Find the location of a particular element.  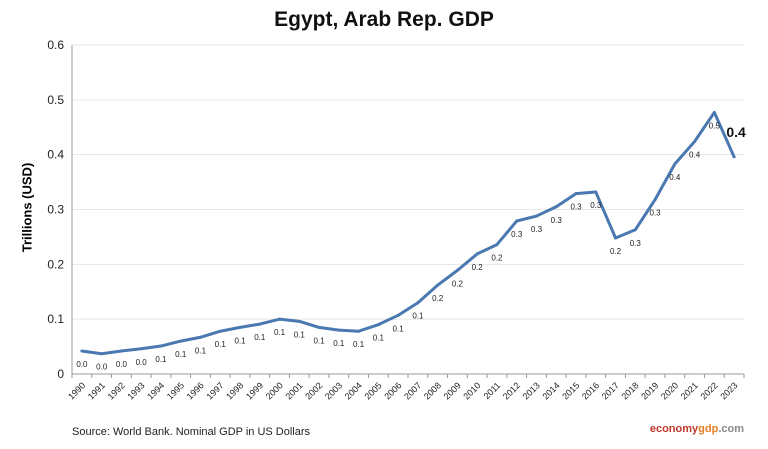

x-tick-label: 1994 is located at coordinates (155, 390).